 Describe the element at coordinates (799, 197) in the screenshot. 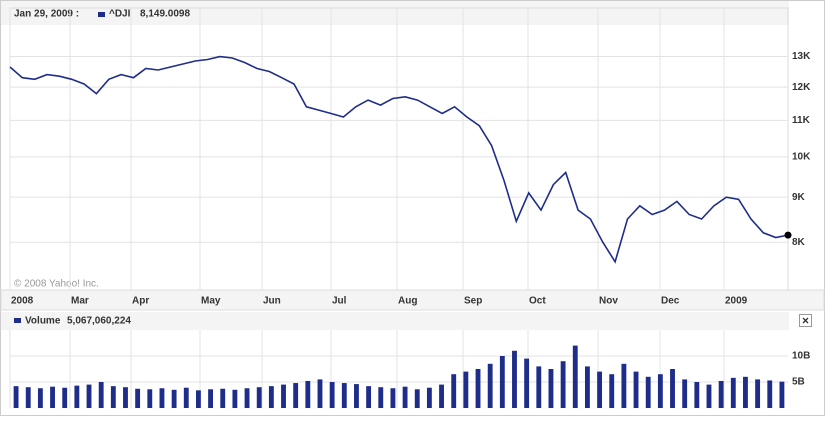

I see `y-tick-label: 9K` at that location.